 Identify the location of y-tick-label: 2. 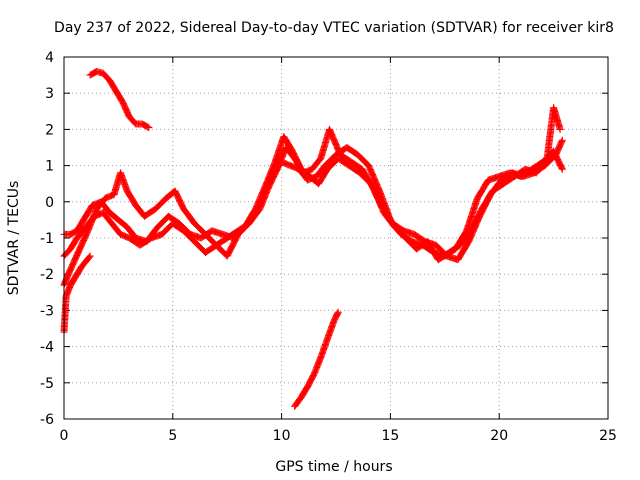
(49, 130).